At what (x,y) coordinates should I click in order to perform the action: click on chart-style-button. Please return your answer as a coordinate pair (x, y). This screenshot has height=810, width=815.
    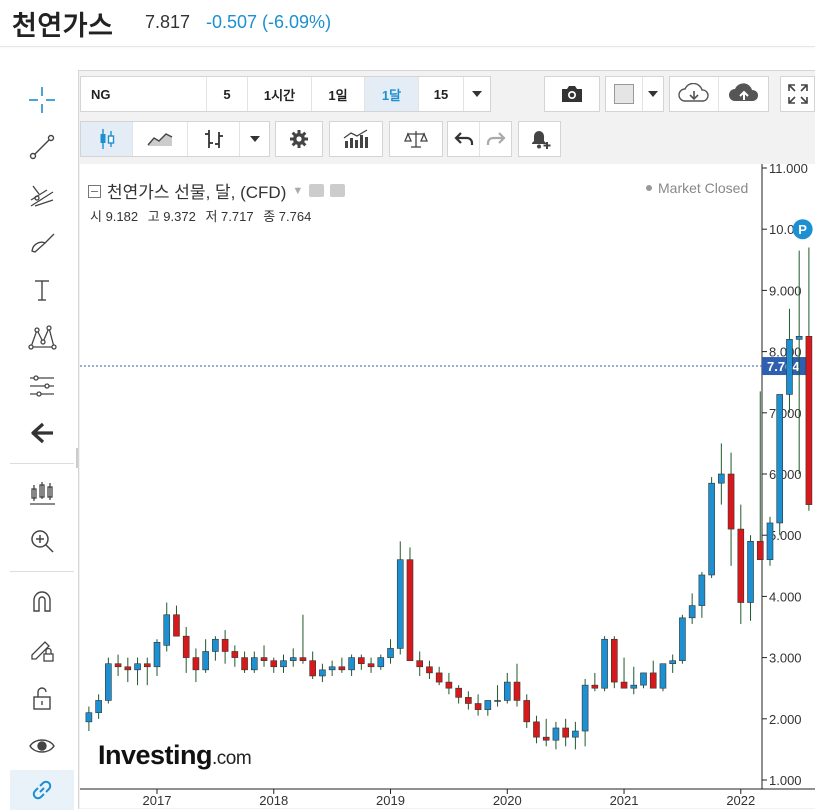
    Looking at the image, I should click on (624, 94).